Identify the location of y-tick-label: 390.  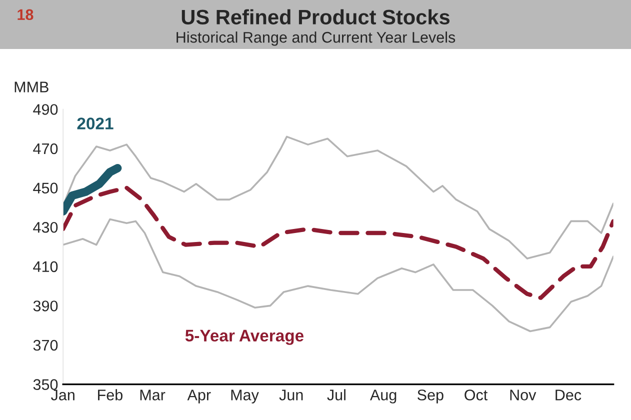
(45, 306).